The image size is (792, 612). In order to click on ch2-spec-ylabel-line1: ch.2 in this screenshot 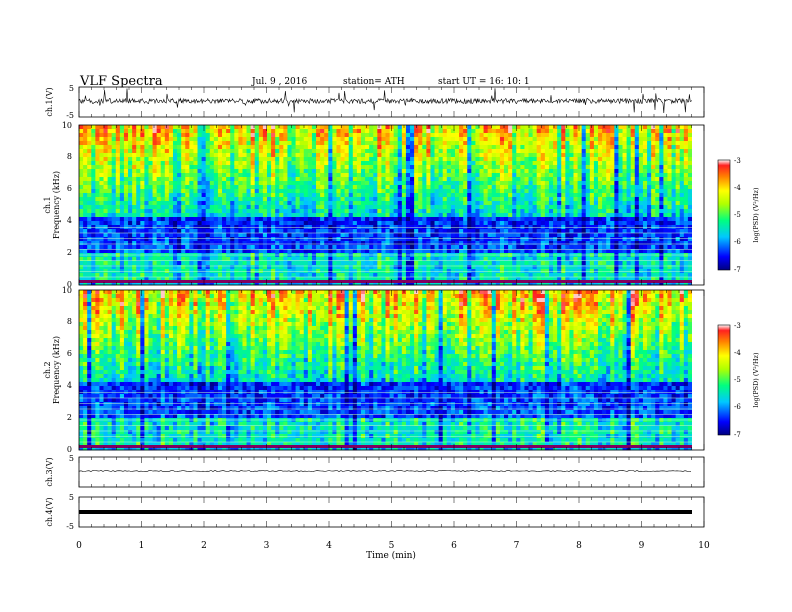, I will do `click(47, 369)`.